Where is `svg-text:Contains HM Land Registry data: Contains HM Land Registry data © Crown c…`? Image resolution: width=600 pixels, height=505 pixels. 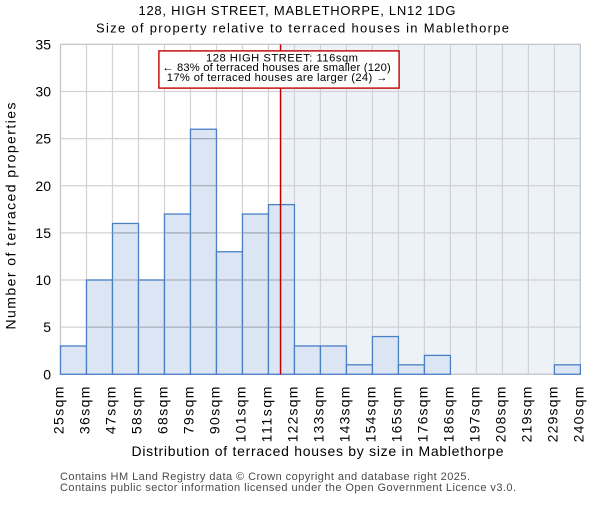 svg-text:Contains HM Land Registry data: Contains HM Land Registry data © Crown c… is located at coordinates (265, 477).